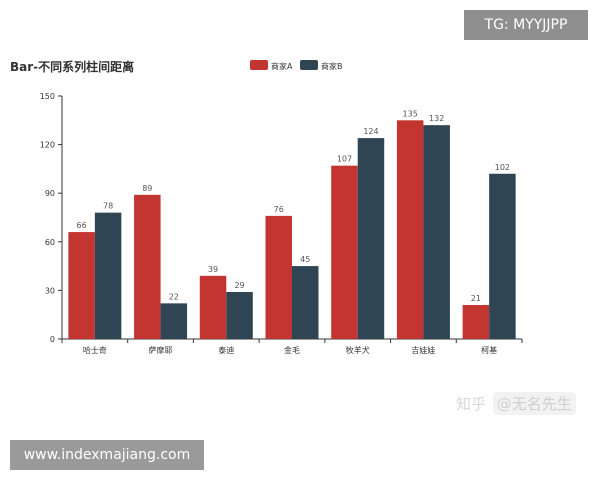 This screenshot has width=600, height=480. What do you see at coordinates (436, 118) in the screenshot?
I see `bar-value-label: 132` at bounding box center [436, 118].